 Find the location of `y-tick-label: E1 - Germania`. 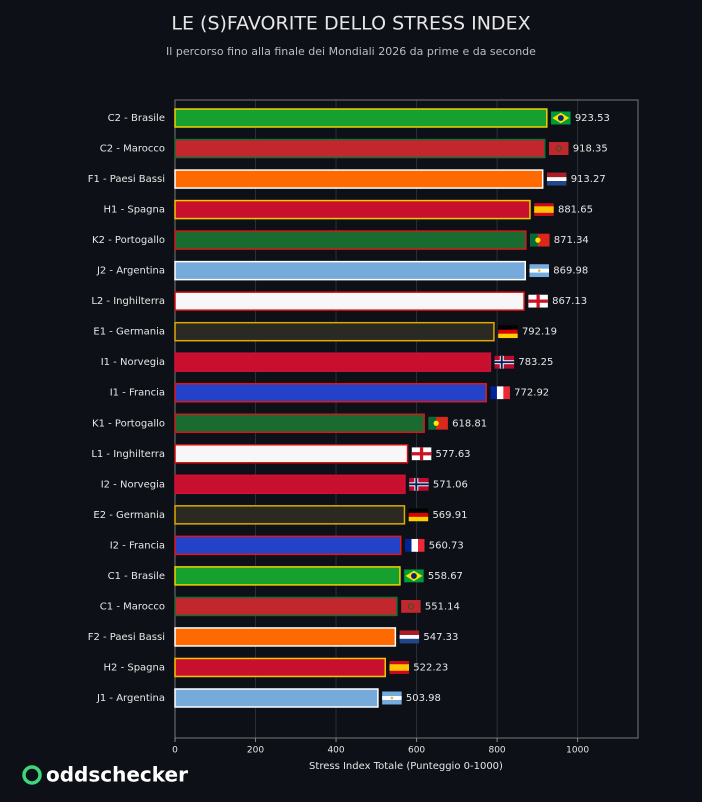

y-tick-label: E1 - Germania is located at coordinates (129, 332).